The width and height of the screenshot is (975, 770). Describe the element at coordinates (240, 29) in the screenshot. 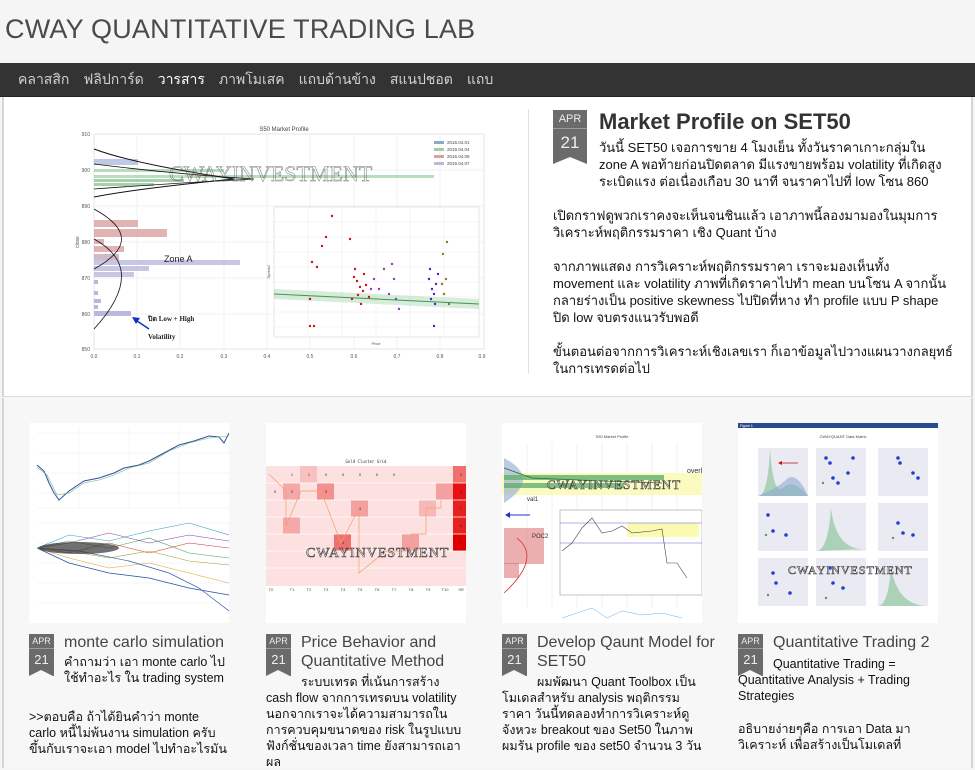

I see `site-title: CWAY QUANTITATIVE TRADING LAB` at that location.